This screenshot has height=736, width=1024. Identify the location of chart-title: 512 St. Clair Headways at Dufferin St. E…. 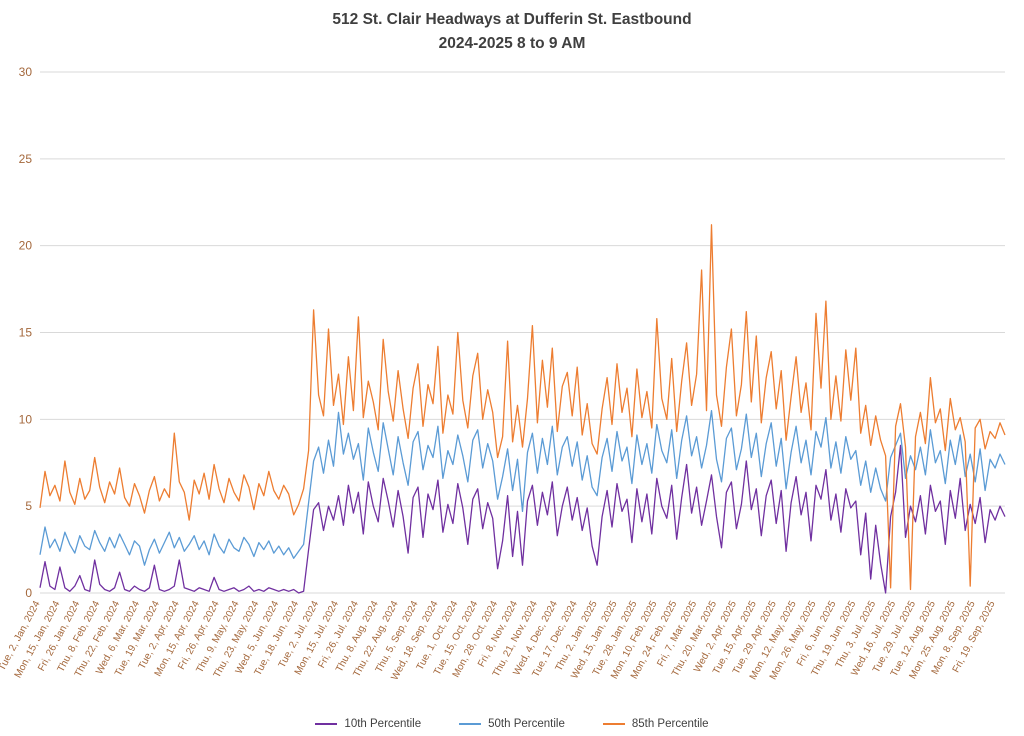
(512, 32).